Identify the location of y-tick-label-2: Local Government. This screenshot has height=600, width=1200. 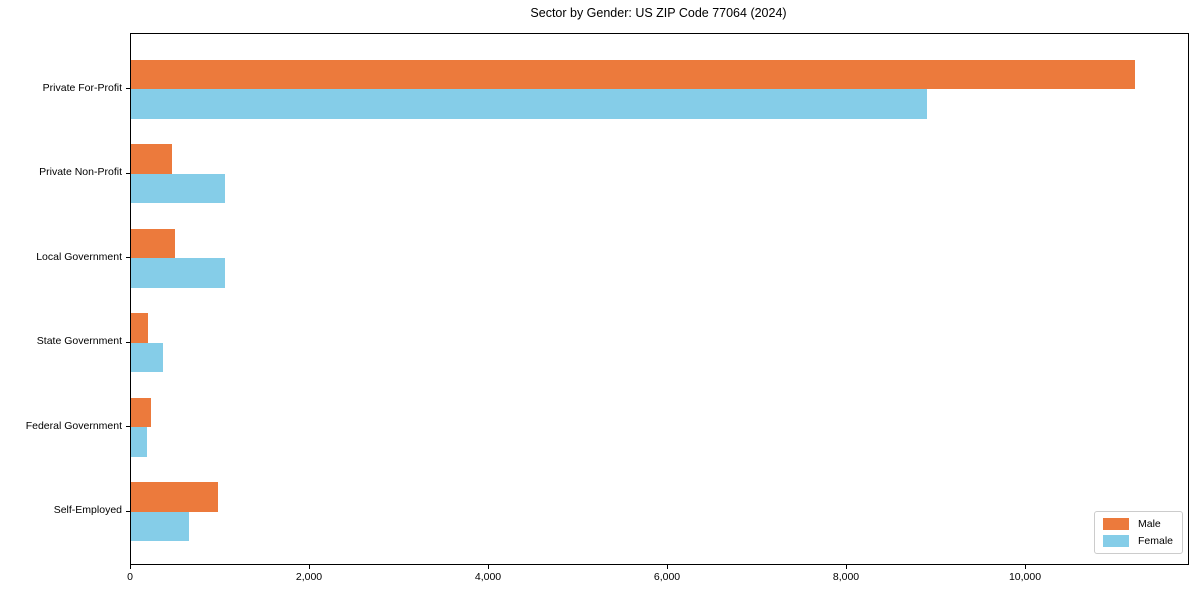
(79, 256).